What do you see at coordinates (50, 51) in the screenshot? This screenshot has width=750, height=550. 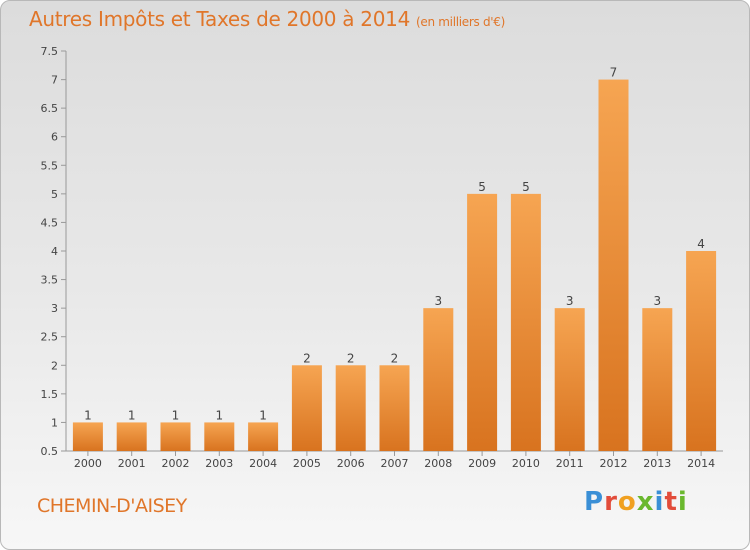 I see `y-tick-label: 7.5` at bounding box center [50, 51].